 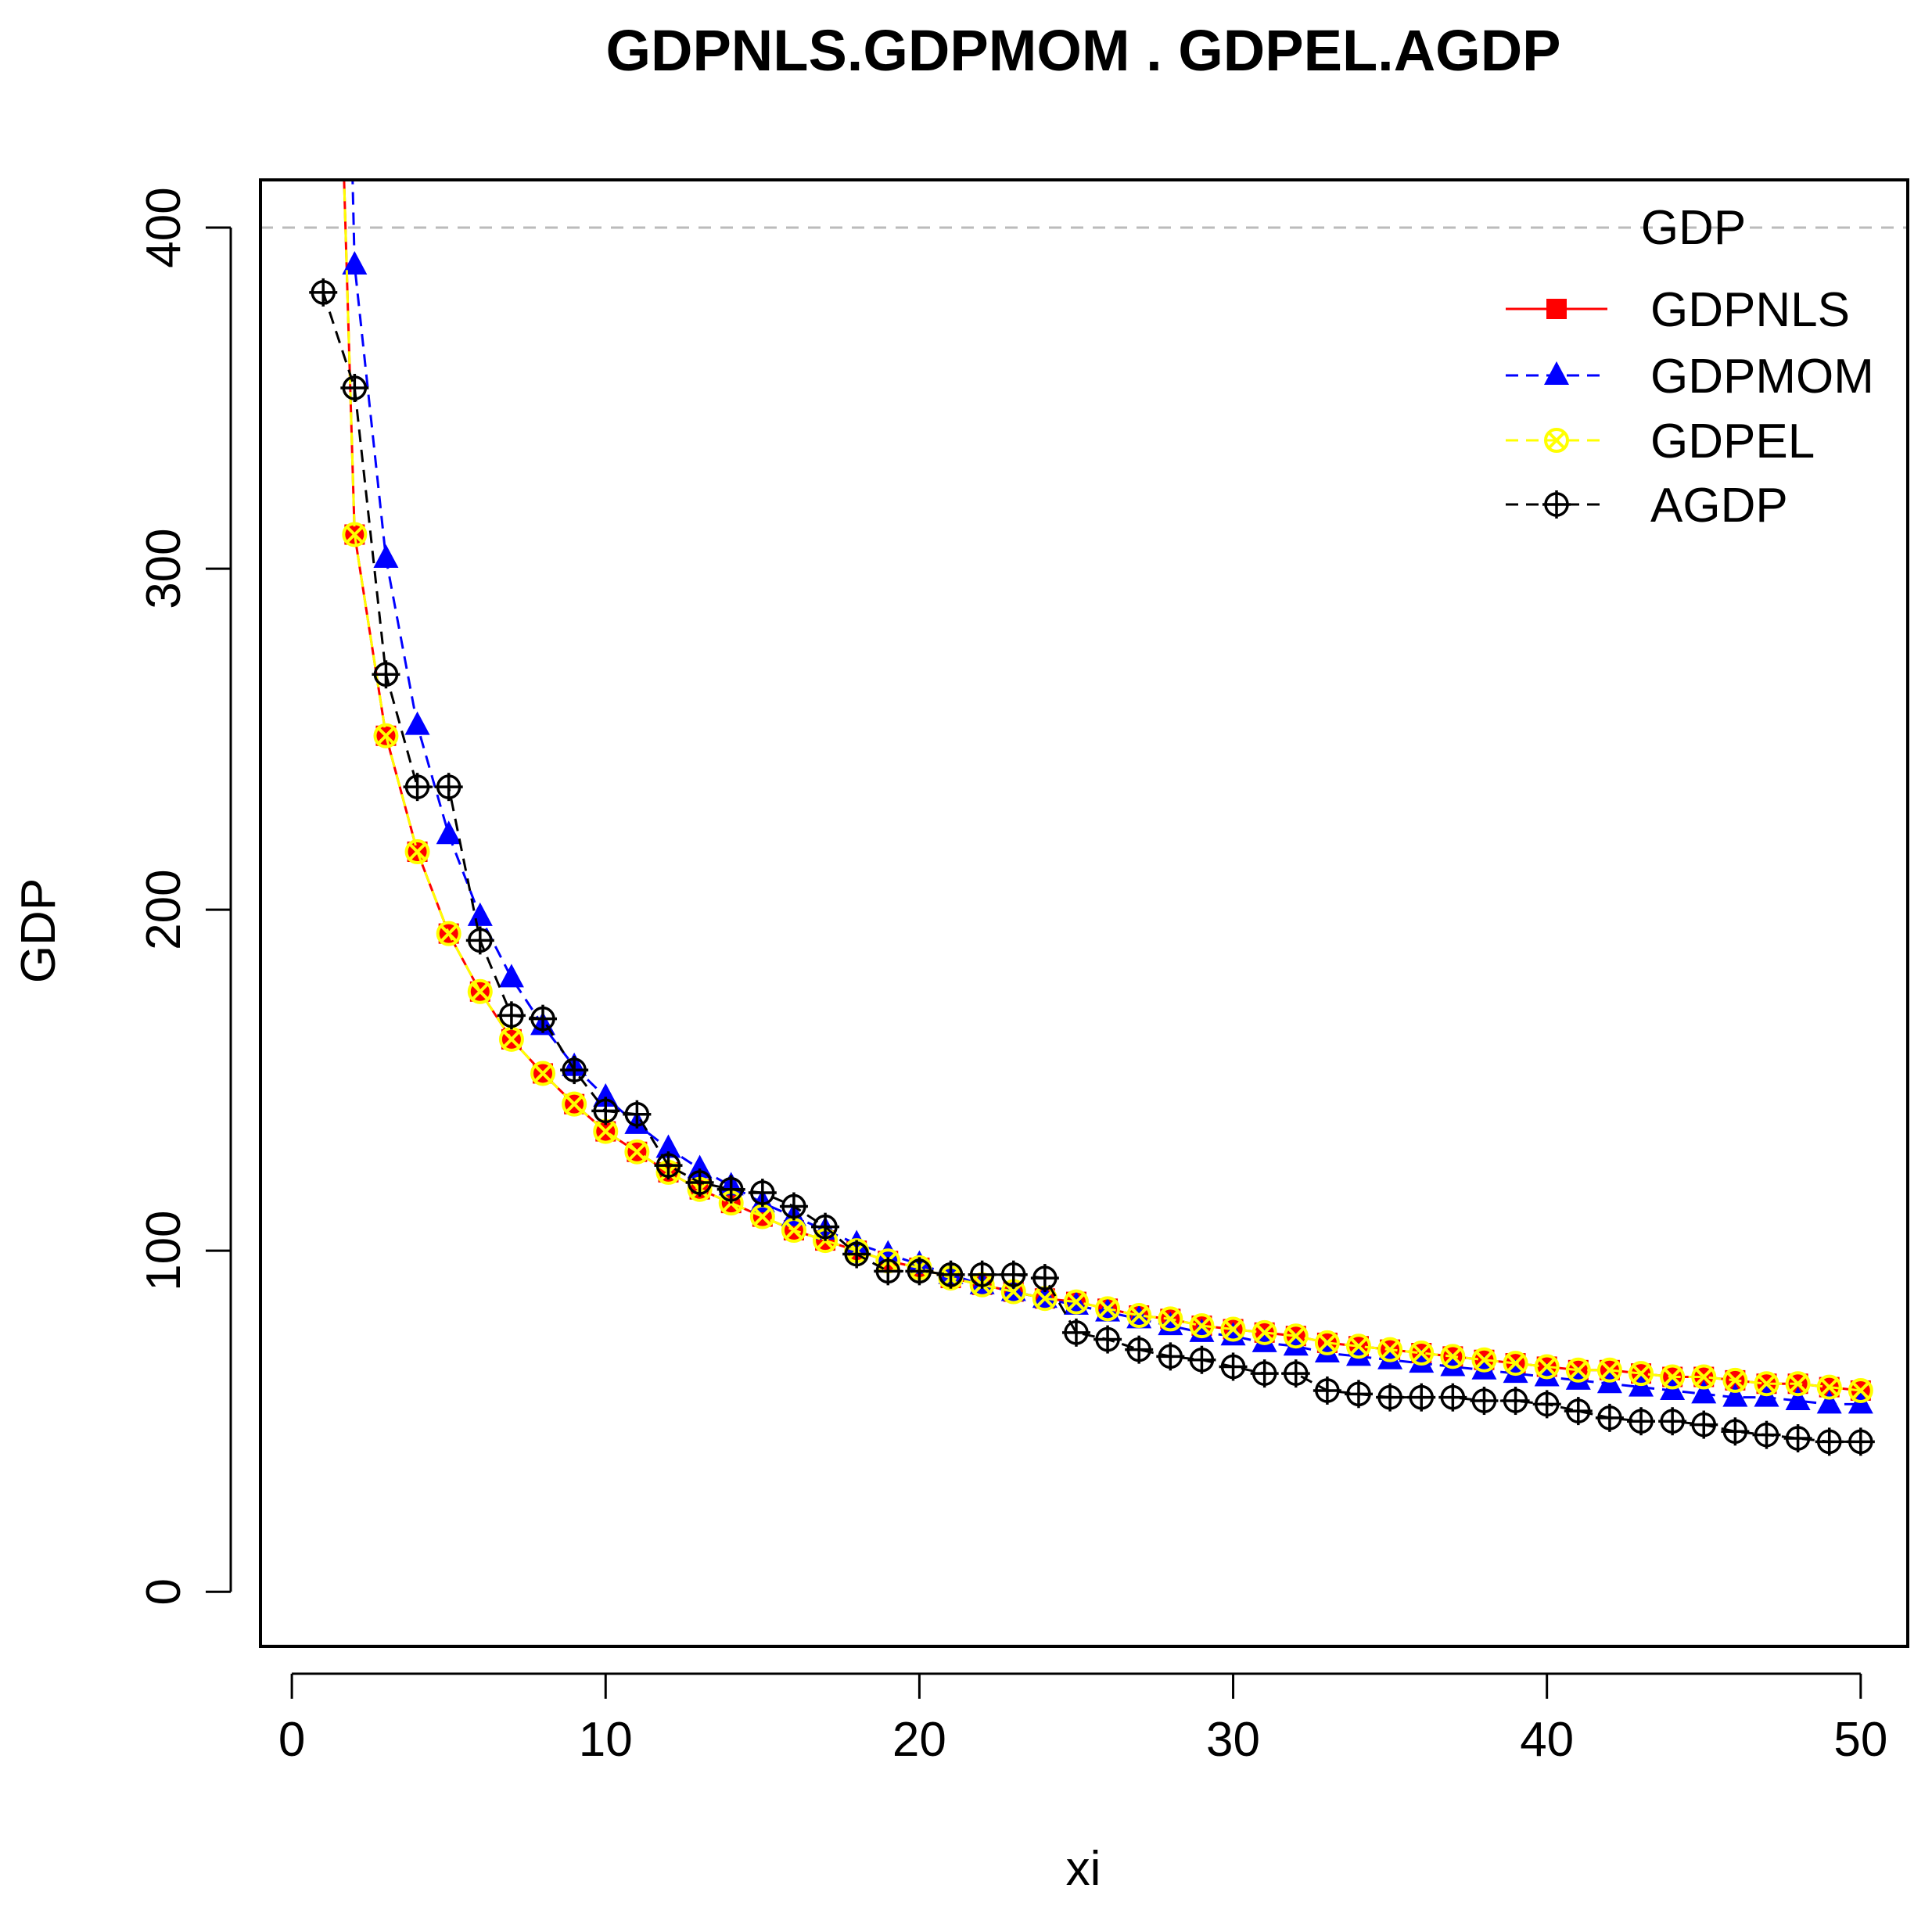 What do you see at coordinates (1083, 50) in the screenshot?
I see `chart-title: GDPNLS.GDPMOM . GDPEL.AGDP` at bounding box center [1083, 50].